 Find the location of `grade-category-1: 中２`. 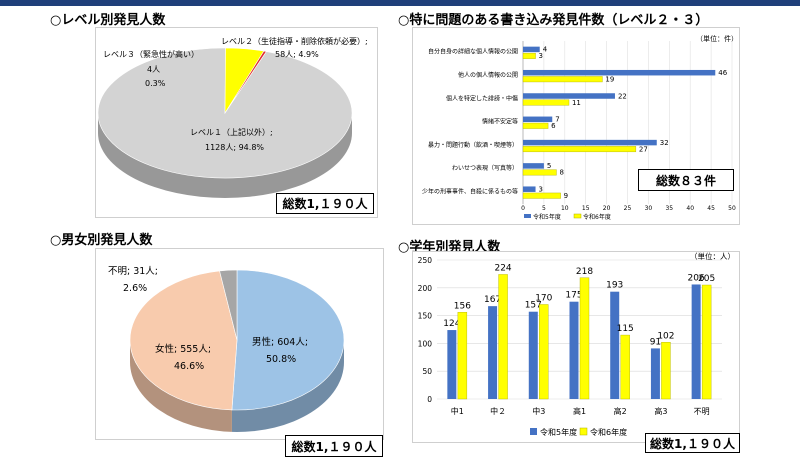

grade-category-1: 中２ is located at coordinates (498, 411).